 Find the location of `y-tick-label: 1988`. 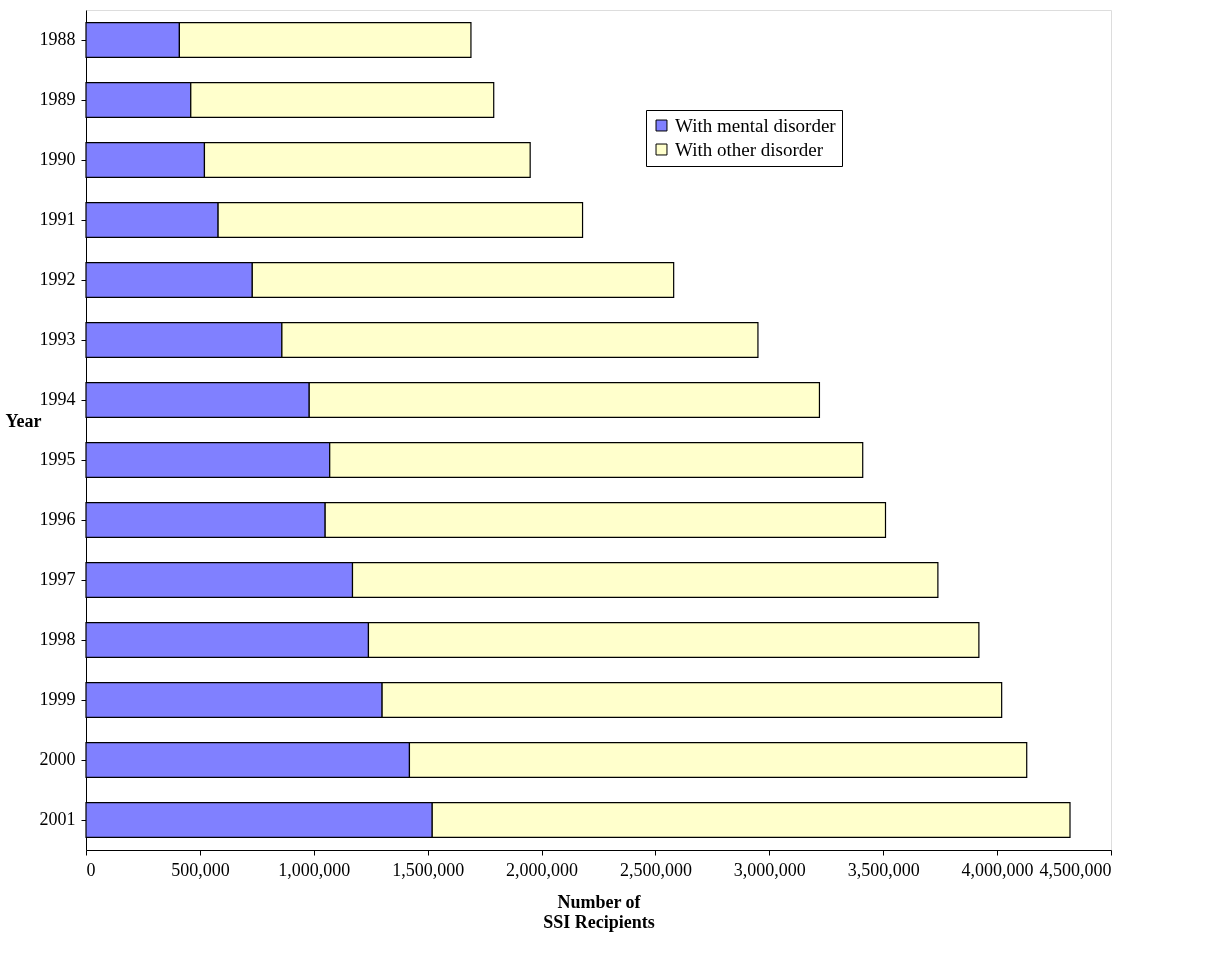

y-tick-label: 1988 is located at coordinates (57, 39).